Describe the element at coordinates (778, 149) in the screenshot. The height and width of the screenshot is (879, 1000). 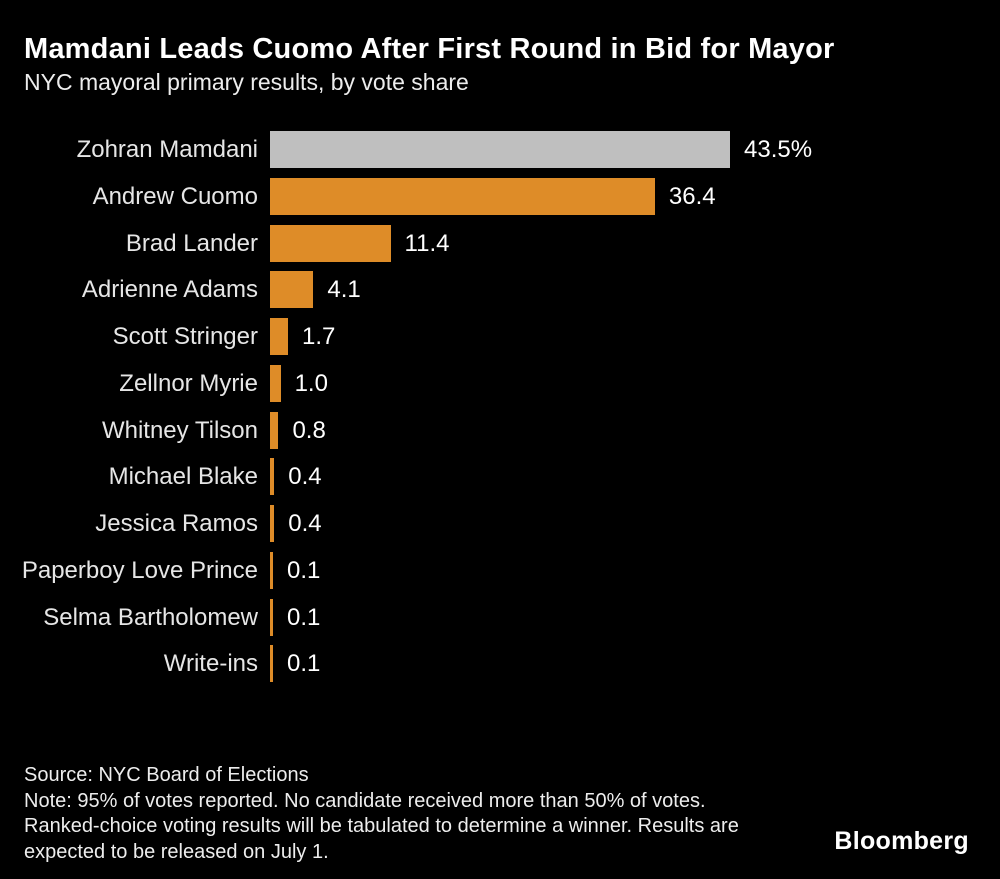
I see `value-label: 43.5%` at that location.